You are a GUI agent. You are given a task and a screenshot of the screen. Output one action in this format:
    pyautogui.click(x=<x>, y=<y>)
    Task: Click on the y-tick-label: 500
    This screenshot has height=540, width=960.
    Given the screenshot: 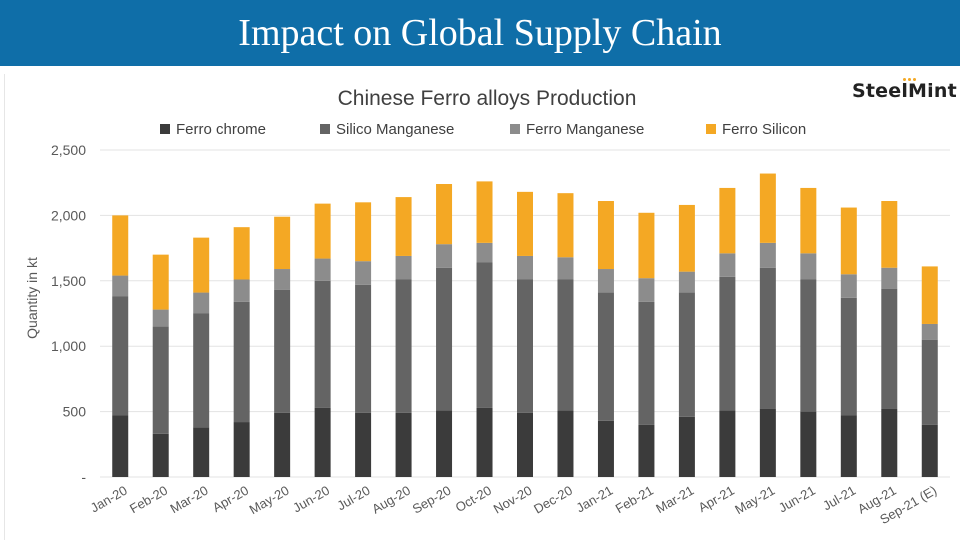 What is the action you would take?
    pyautogui.click(x=75, y=412)
    